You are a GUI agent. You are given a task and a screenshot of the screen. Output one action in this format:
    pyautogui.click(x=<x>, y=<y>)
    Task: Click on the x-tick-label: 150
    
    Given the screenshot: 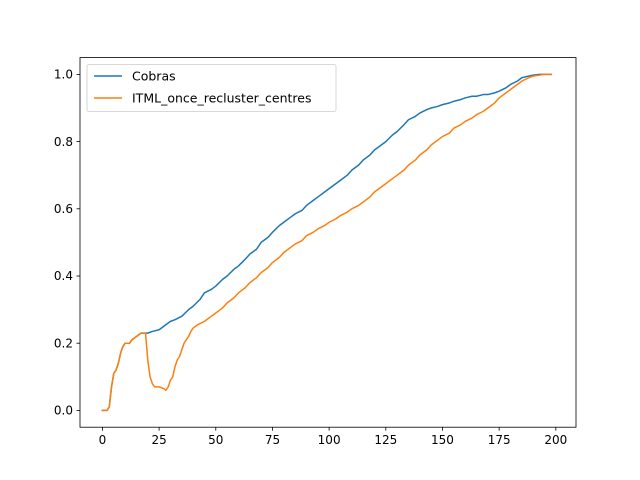 What is the action you would take?
    pyautogui.click(x=442, y=440)
    